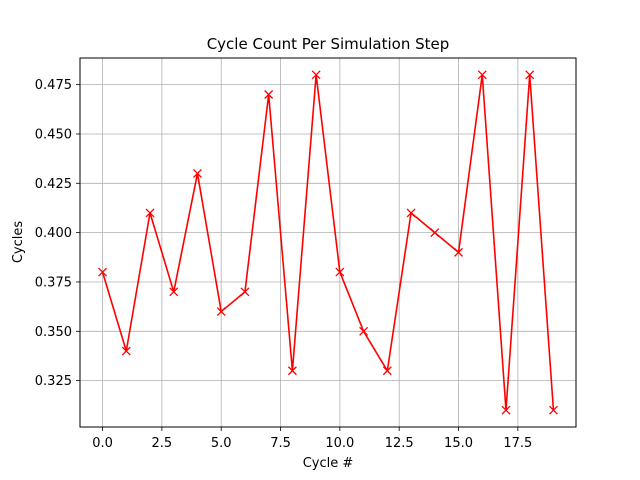 Image resolution: width=640 pixels, height=480 pixels. I want to click on y-tick-label: 0.375, so click(53, 282).